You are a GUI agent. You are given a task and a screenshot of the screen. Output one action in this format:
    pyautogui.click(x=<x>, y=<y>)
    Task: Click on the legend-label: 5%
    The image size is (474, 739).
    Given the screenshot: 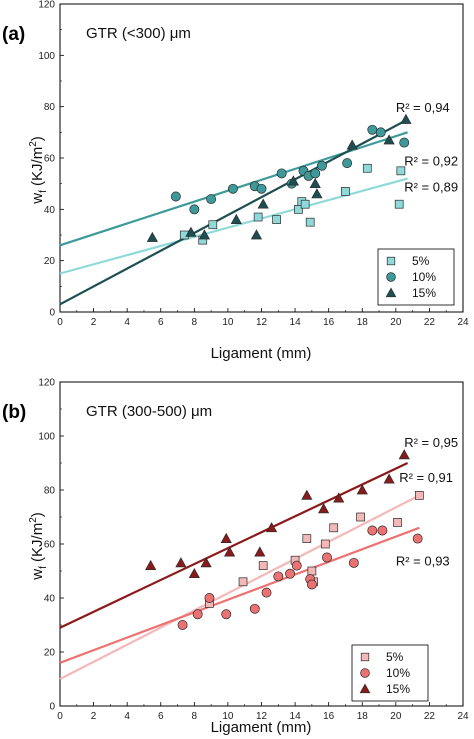 What is the action you would take?
    pyautogui.click(x=421, y=261)
    